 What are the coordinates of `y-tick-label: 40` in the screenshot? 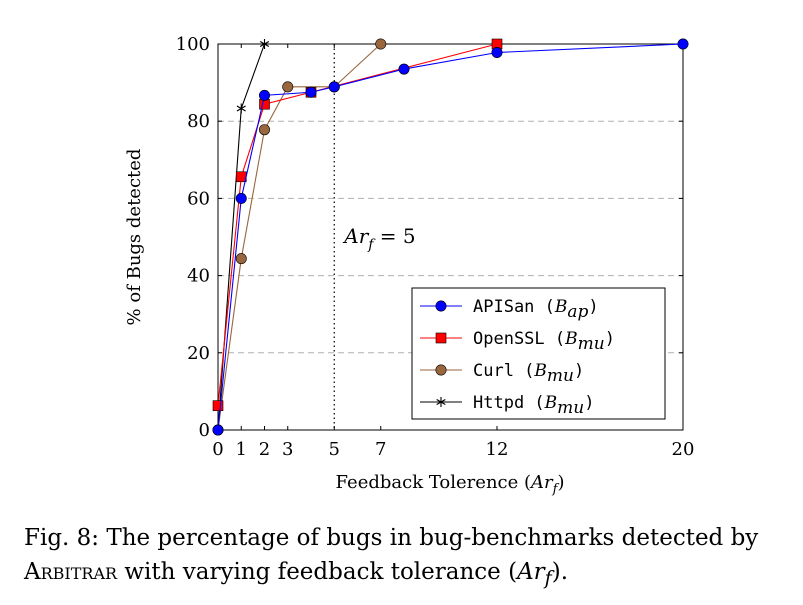 It's located at (198, 276).